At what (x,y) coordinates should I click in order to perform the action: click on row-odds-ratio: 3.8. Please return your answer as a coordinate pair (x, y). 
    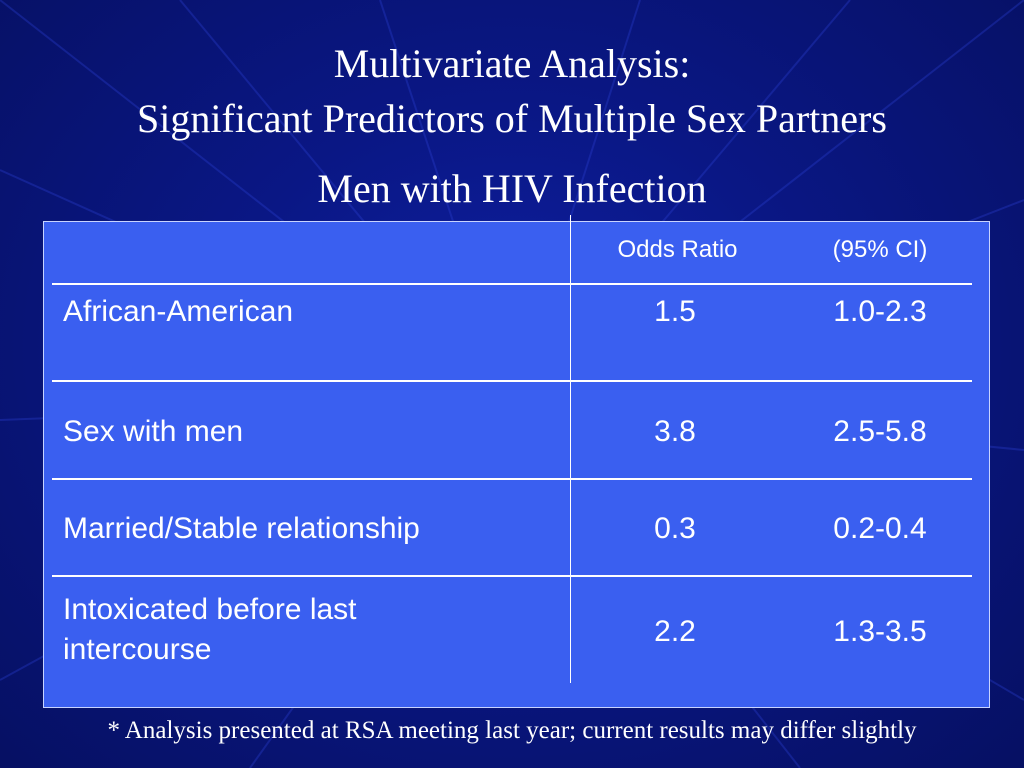
    Looking at the image, I should click on (675, 431).